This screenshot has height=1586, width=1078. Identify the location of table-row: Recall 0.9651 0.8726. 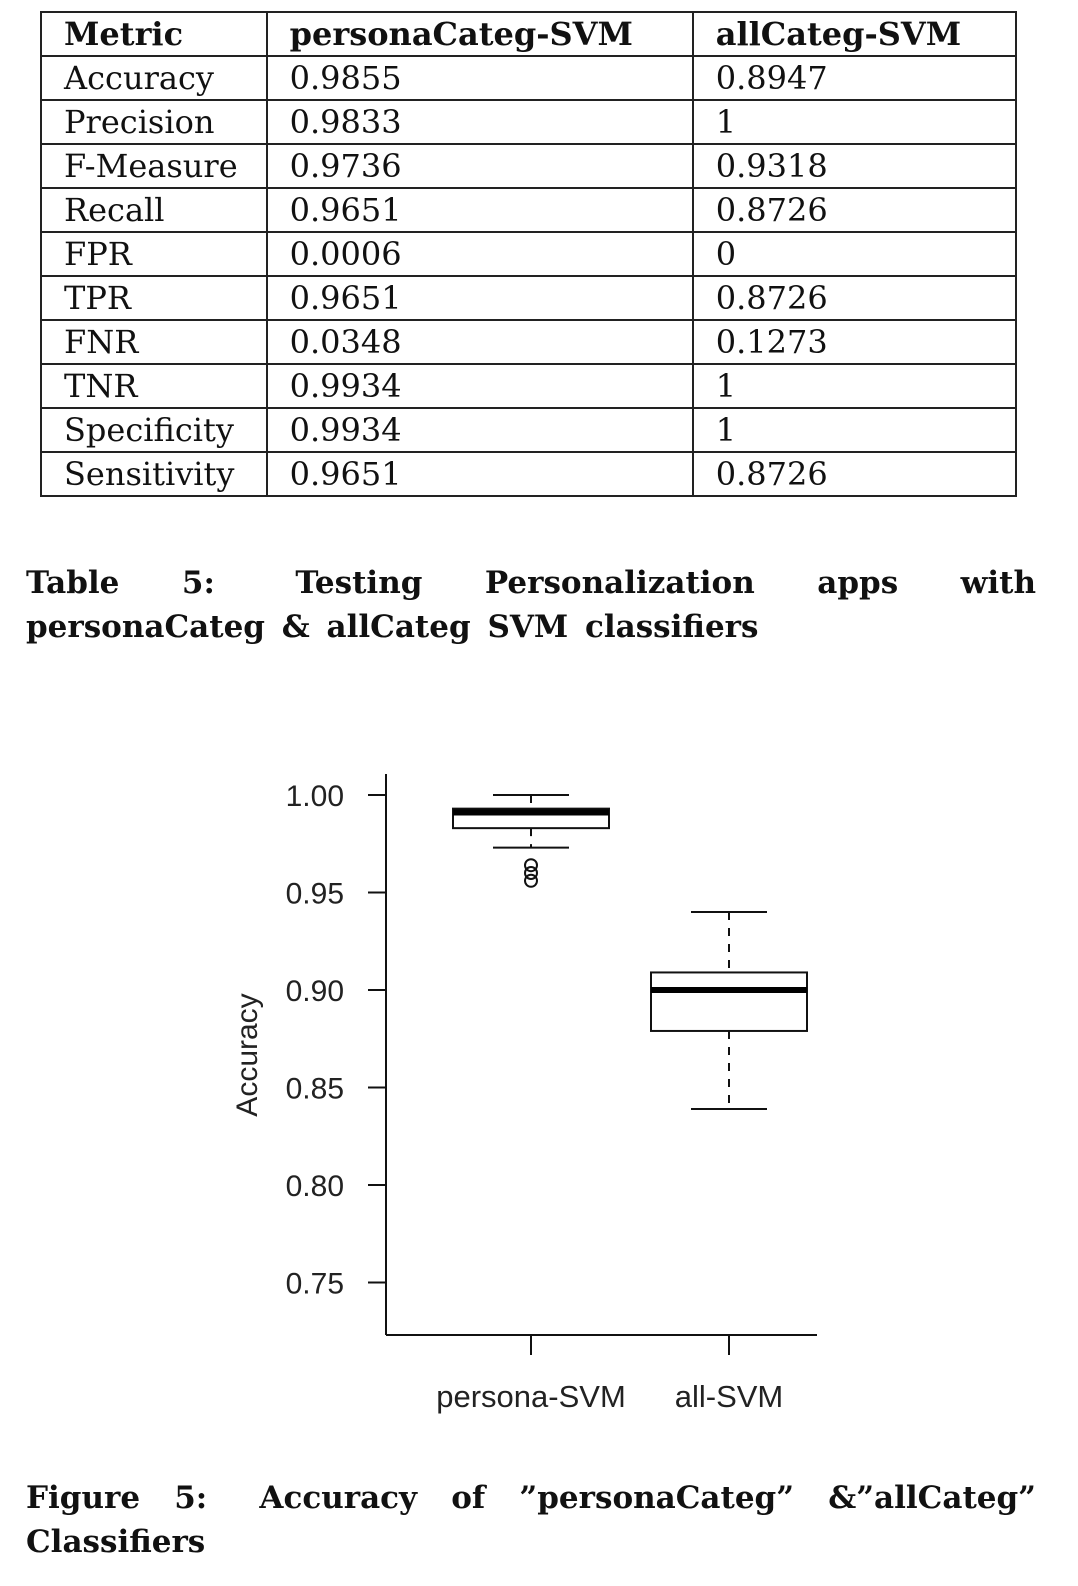
(529, 210).